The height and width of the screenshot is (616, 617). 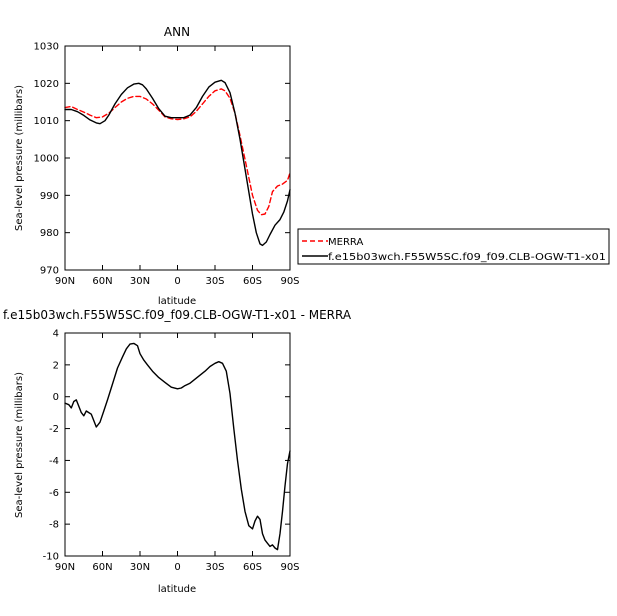 I want to click on bottom-x-tick-label: 30S, so click(x=214, y=567).